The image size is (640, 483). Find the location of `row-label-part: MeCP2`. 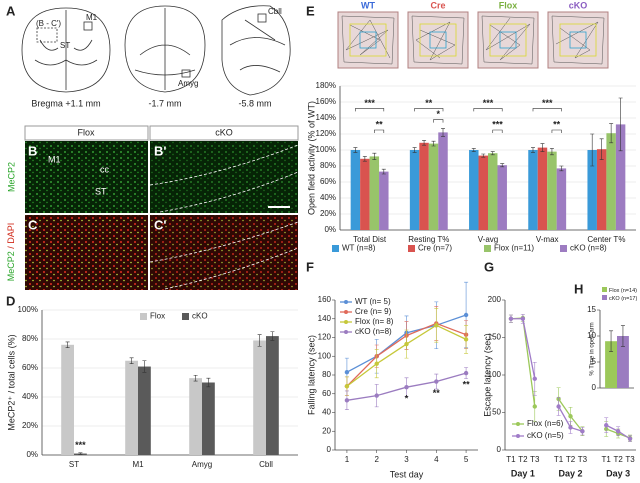

row-label-part: MeCP2 is located at coordinates (11, 266).